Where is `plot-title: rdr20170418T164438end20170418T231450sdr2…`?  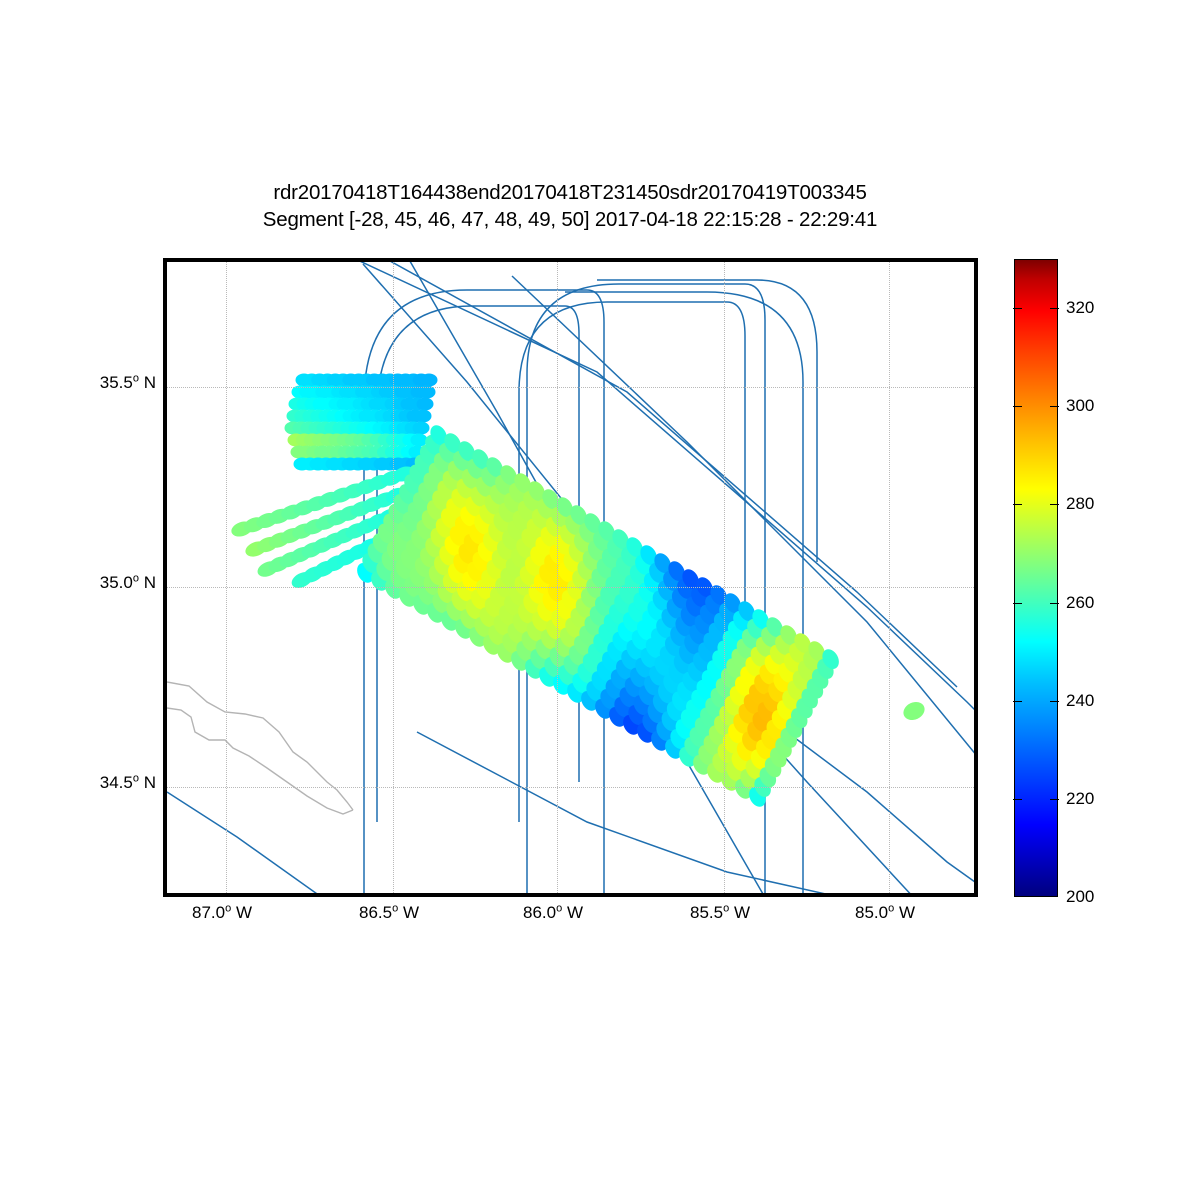 plot-title: rdr20170418T164438end20170418T231450sdr2… is located at coordinates (570, 206).